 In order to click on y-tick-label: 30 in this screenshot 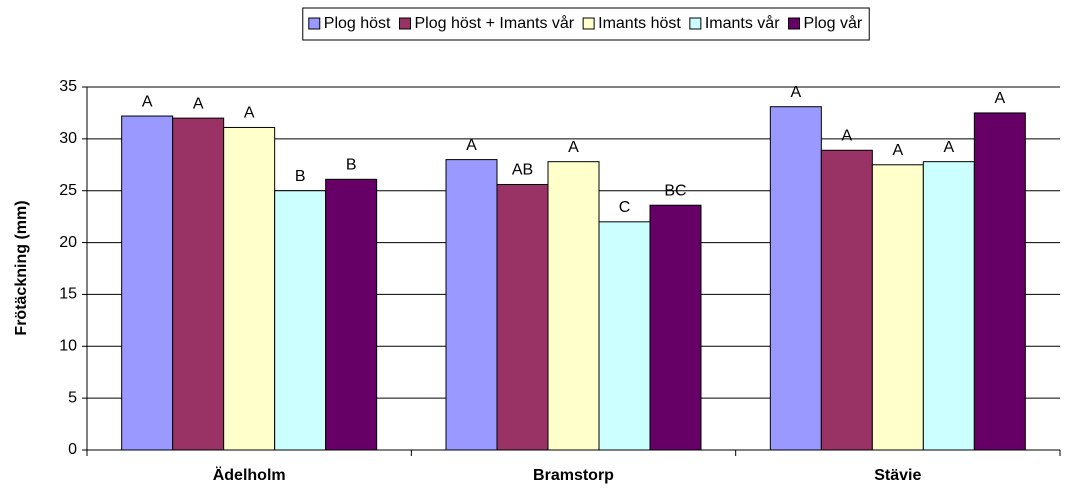, I will do `click(68, 138)`.